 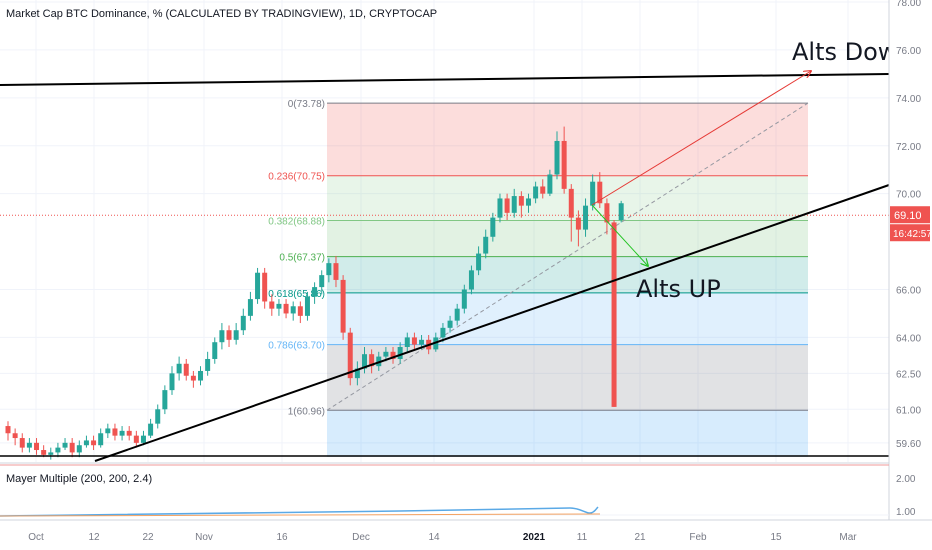 I want to click on time-axis-tick: 16, so click(x=282, y=537).